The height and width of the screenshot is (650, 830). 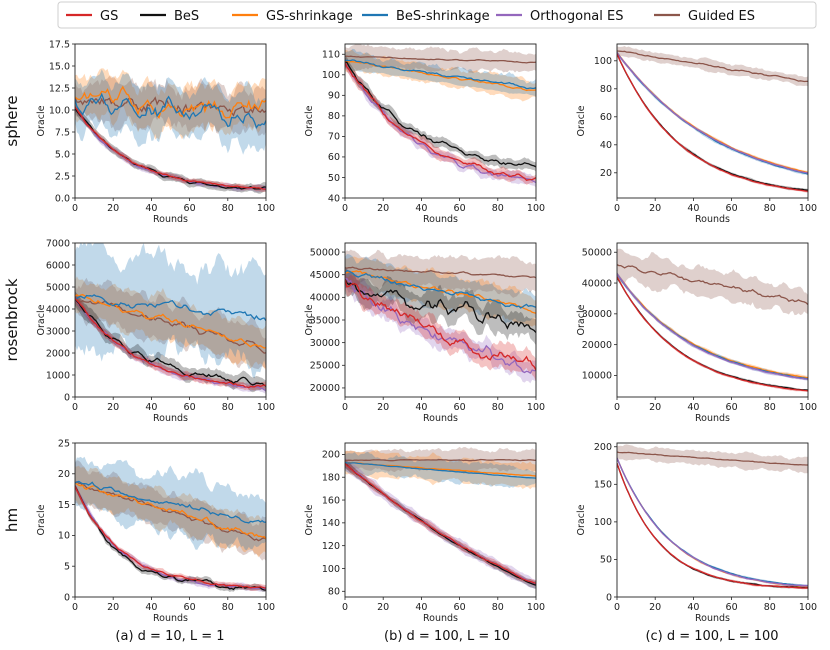 What do you see at coordinates (447, 636) in the screenshot?
I see `column-caption: (b) d = 100, L = 10` at bounding box center [447, 636].